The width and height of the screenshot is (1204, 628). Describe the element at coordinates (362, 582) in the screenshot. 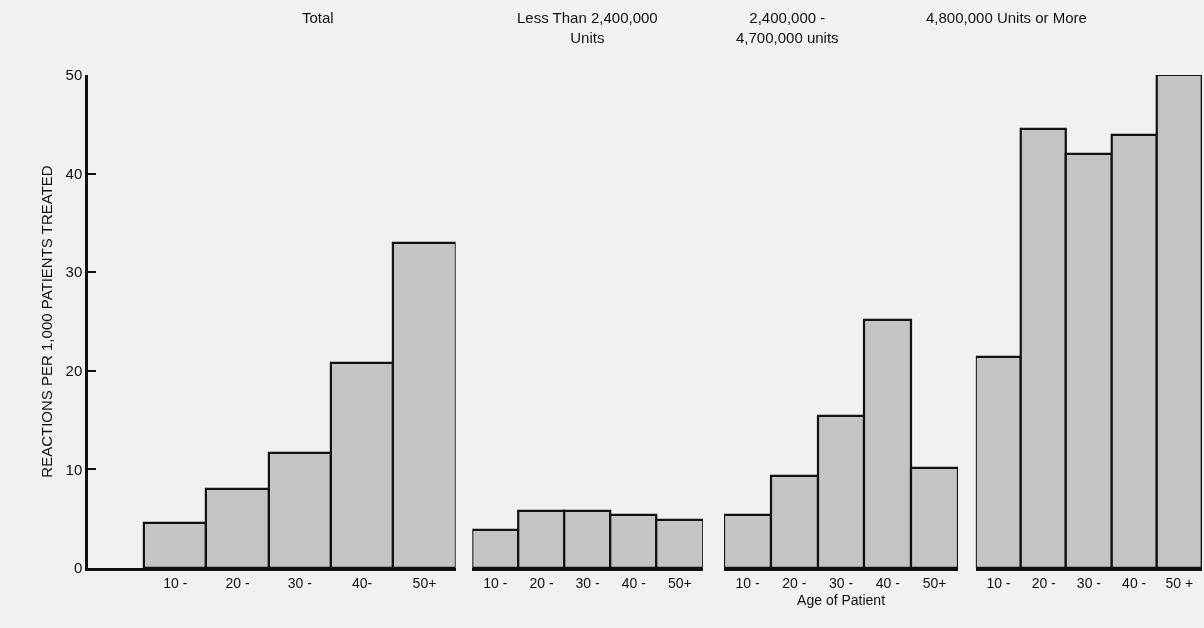

I see `x-tick-label: 40-` at that location.